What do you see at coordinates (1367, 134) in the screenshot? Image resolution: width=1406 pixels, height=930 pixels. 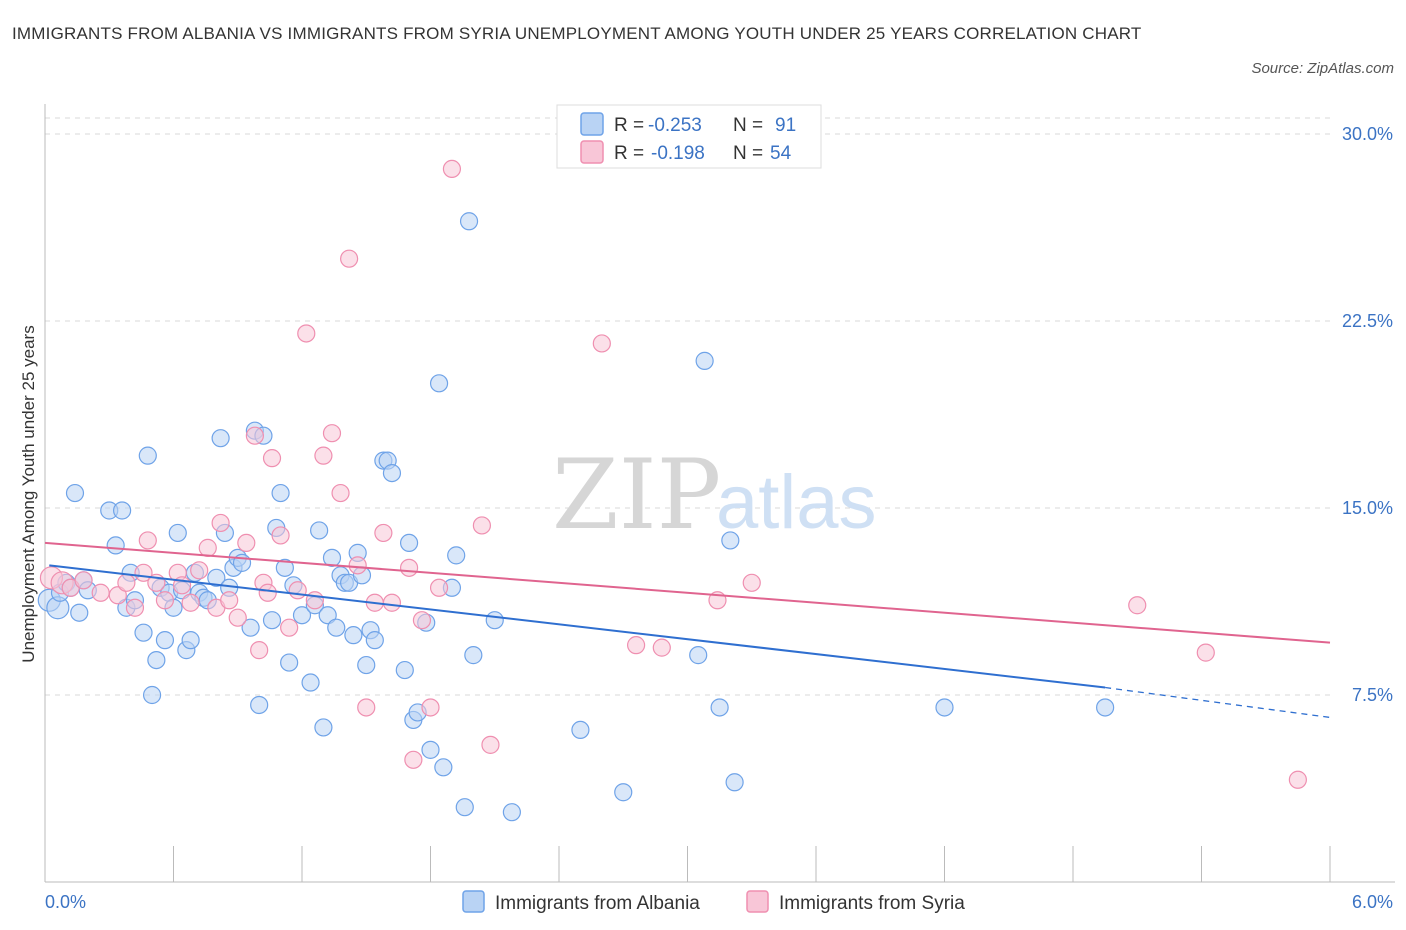 I see `y-tick-label-3: 30.0%` at bounding box center [1367, 134].